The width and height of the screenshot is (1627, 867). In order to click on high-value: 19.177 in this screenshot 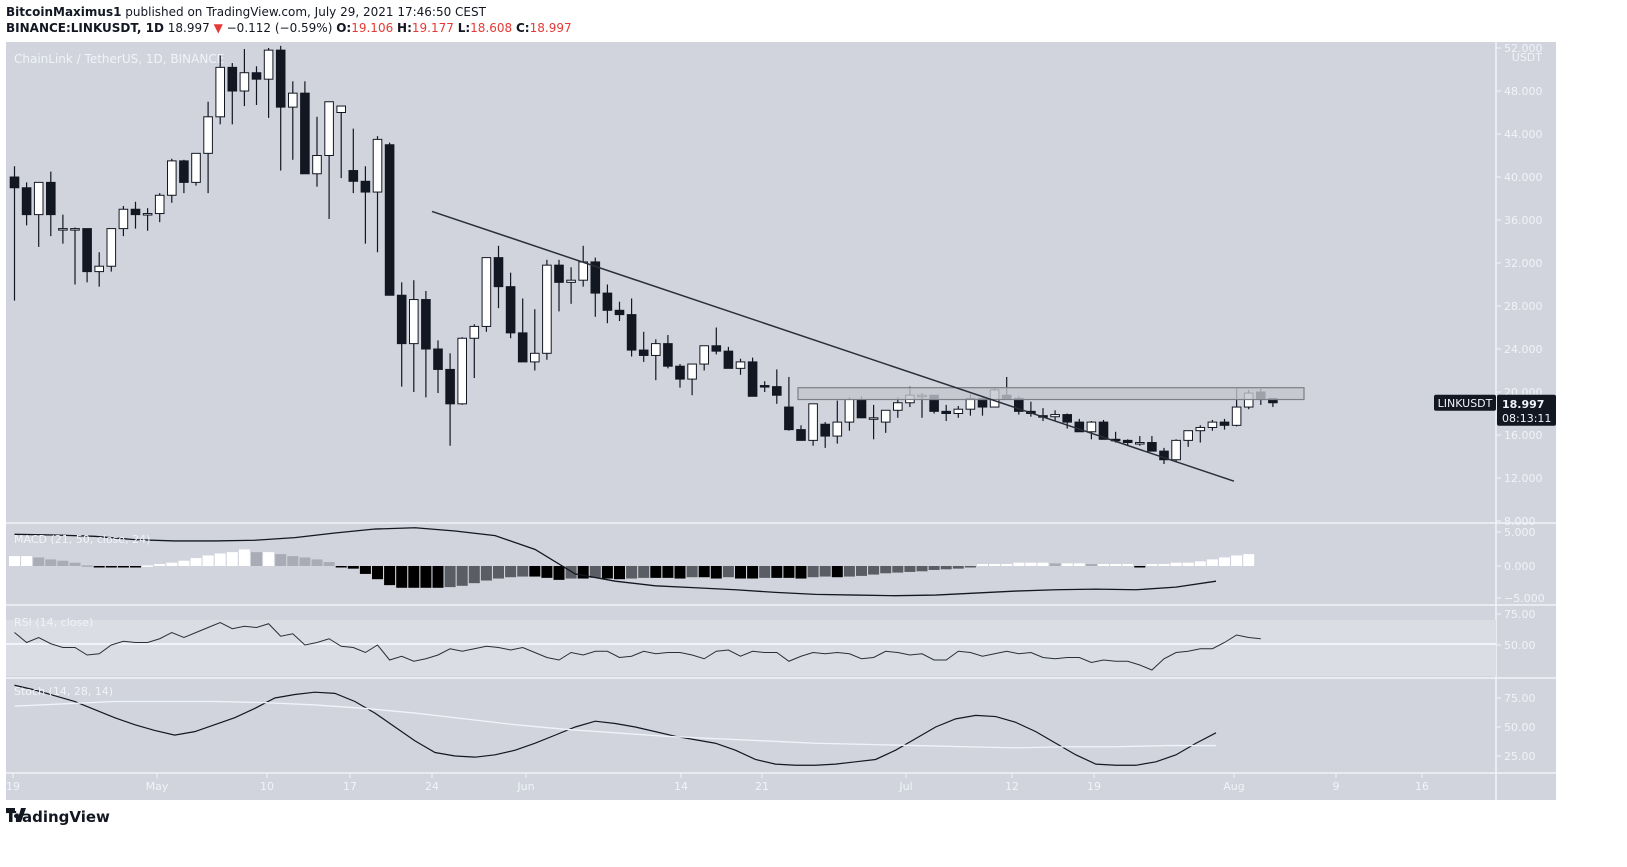, I will do `click(432, 28)`.